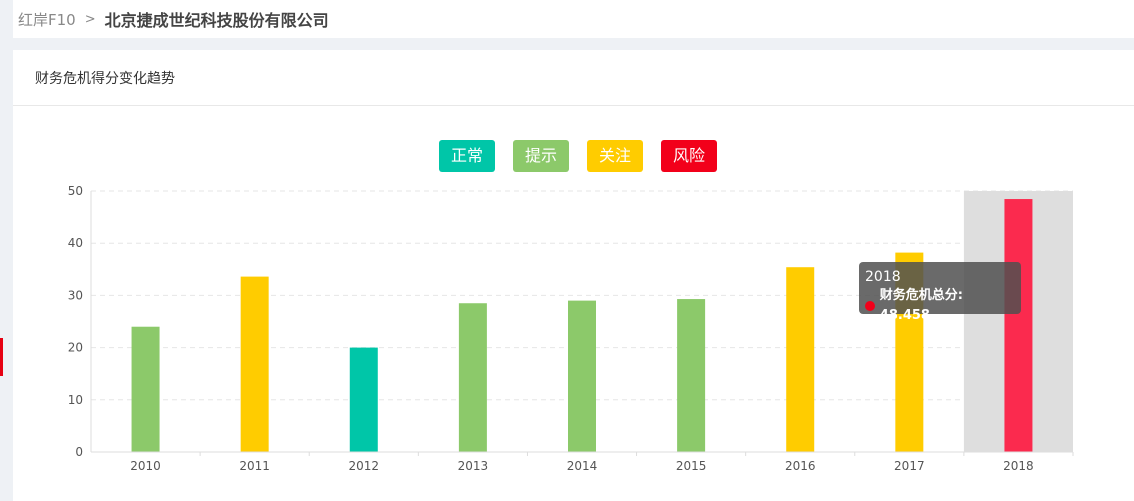  Describe the element at coordinates (921, 305) in the screenshot. I see `tooltip-value: 财务危机总分: 48.458` at that location.